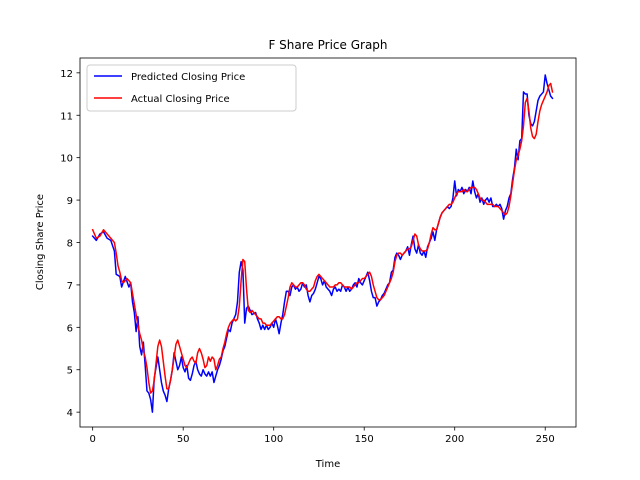 This screenshot has height=480, width=640. I want to click on y-tick-label: 8, so click(70, 244).